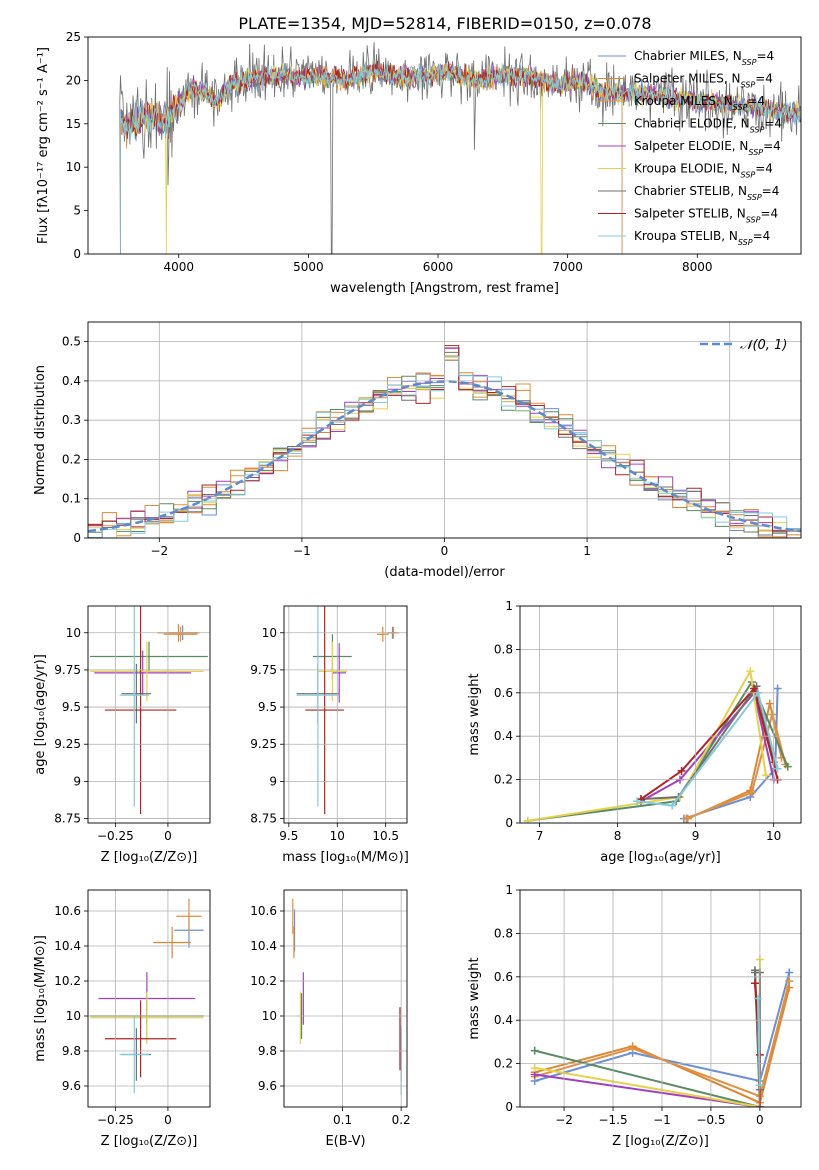 The height and width of the screenshot is (1170, 819). Describe the element at coordinates (509, 890) in the screenshot. I see `y-tick-label: 1` at that location.